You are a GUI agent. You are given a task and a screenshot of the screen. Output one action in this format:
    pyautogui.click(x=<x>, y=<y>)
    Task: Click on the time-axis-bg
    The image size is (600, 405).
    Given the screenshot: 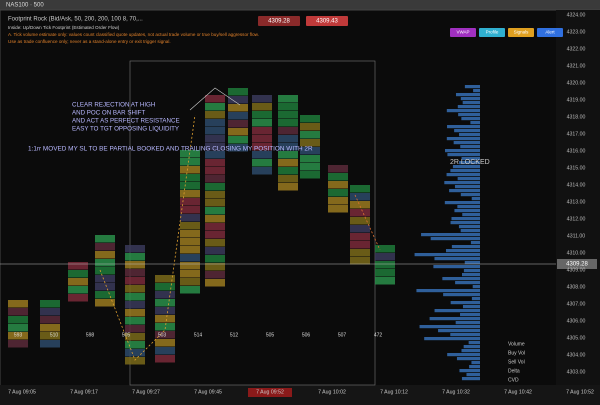 What is the action you would take?
    pyautogui.click(x=300, y=395)
    